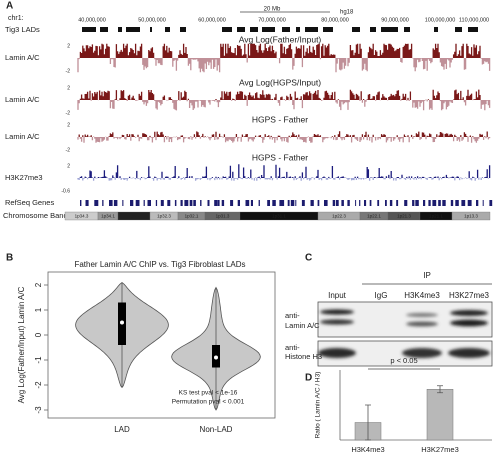 The height and width of the screenshot is (454, 497). What do you see at coordinates (422, 295) in the screenshot?
I see `lane-label: H3K4me3` at bounding box center [422, 295].